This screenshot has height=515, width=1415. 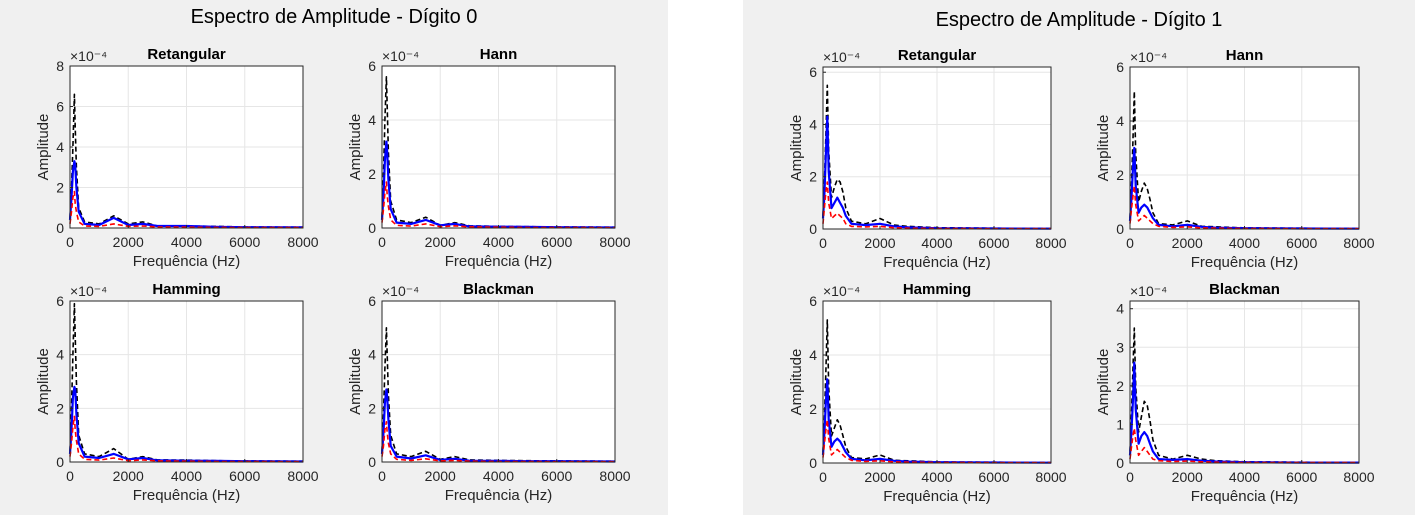 I want to click on y-tick-label: 8, so click(x=60, y=66).